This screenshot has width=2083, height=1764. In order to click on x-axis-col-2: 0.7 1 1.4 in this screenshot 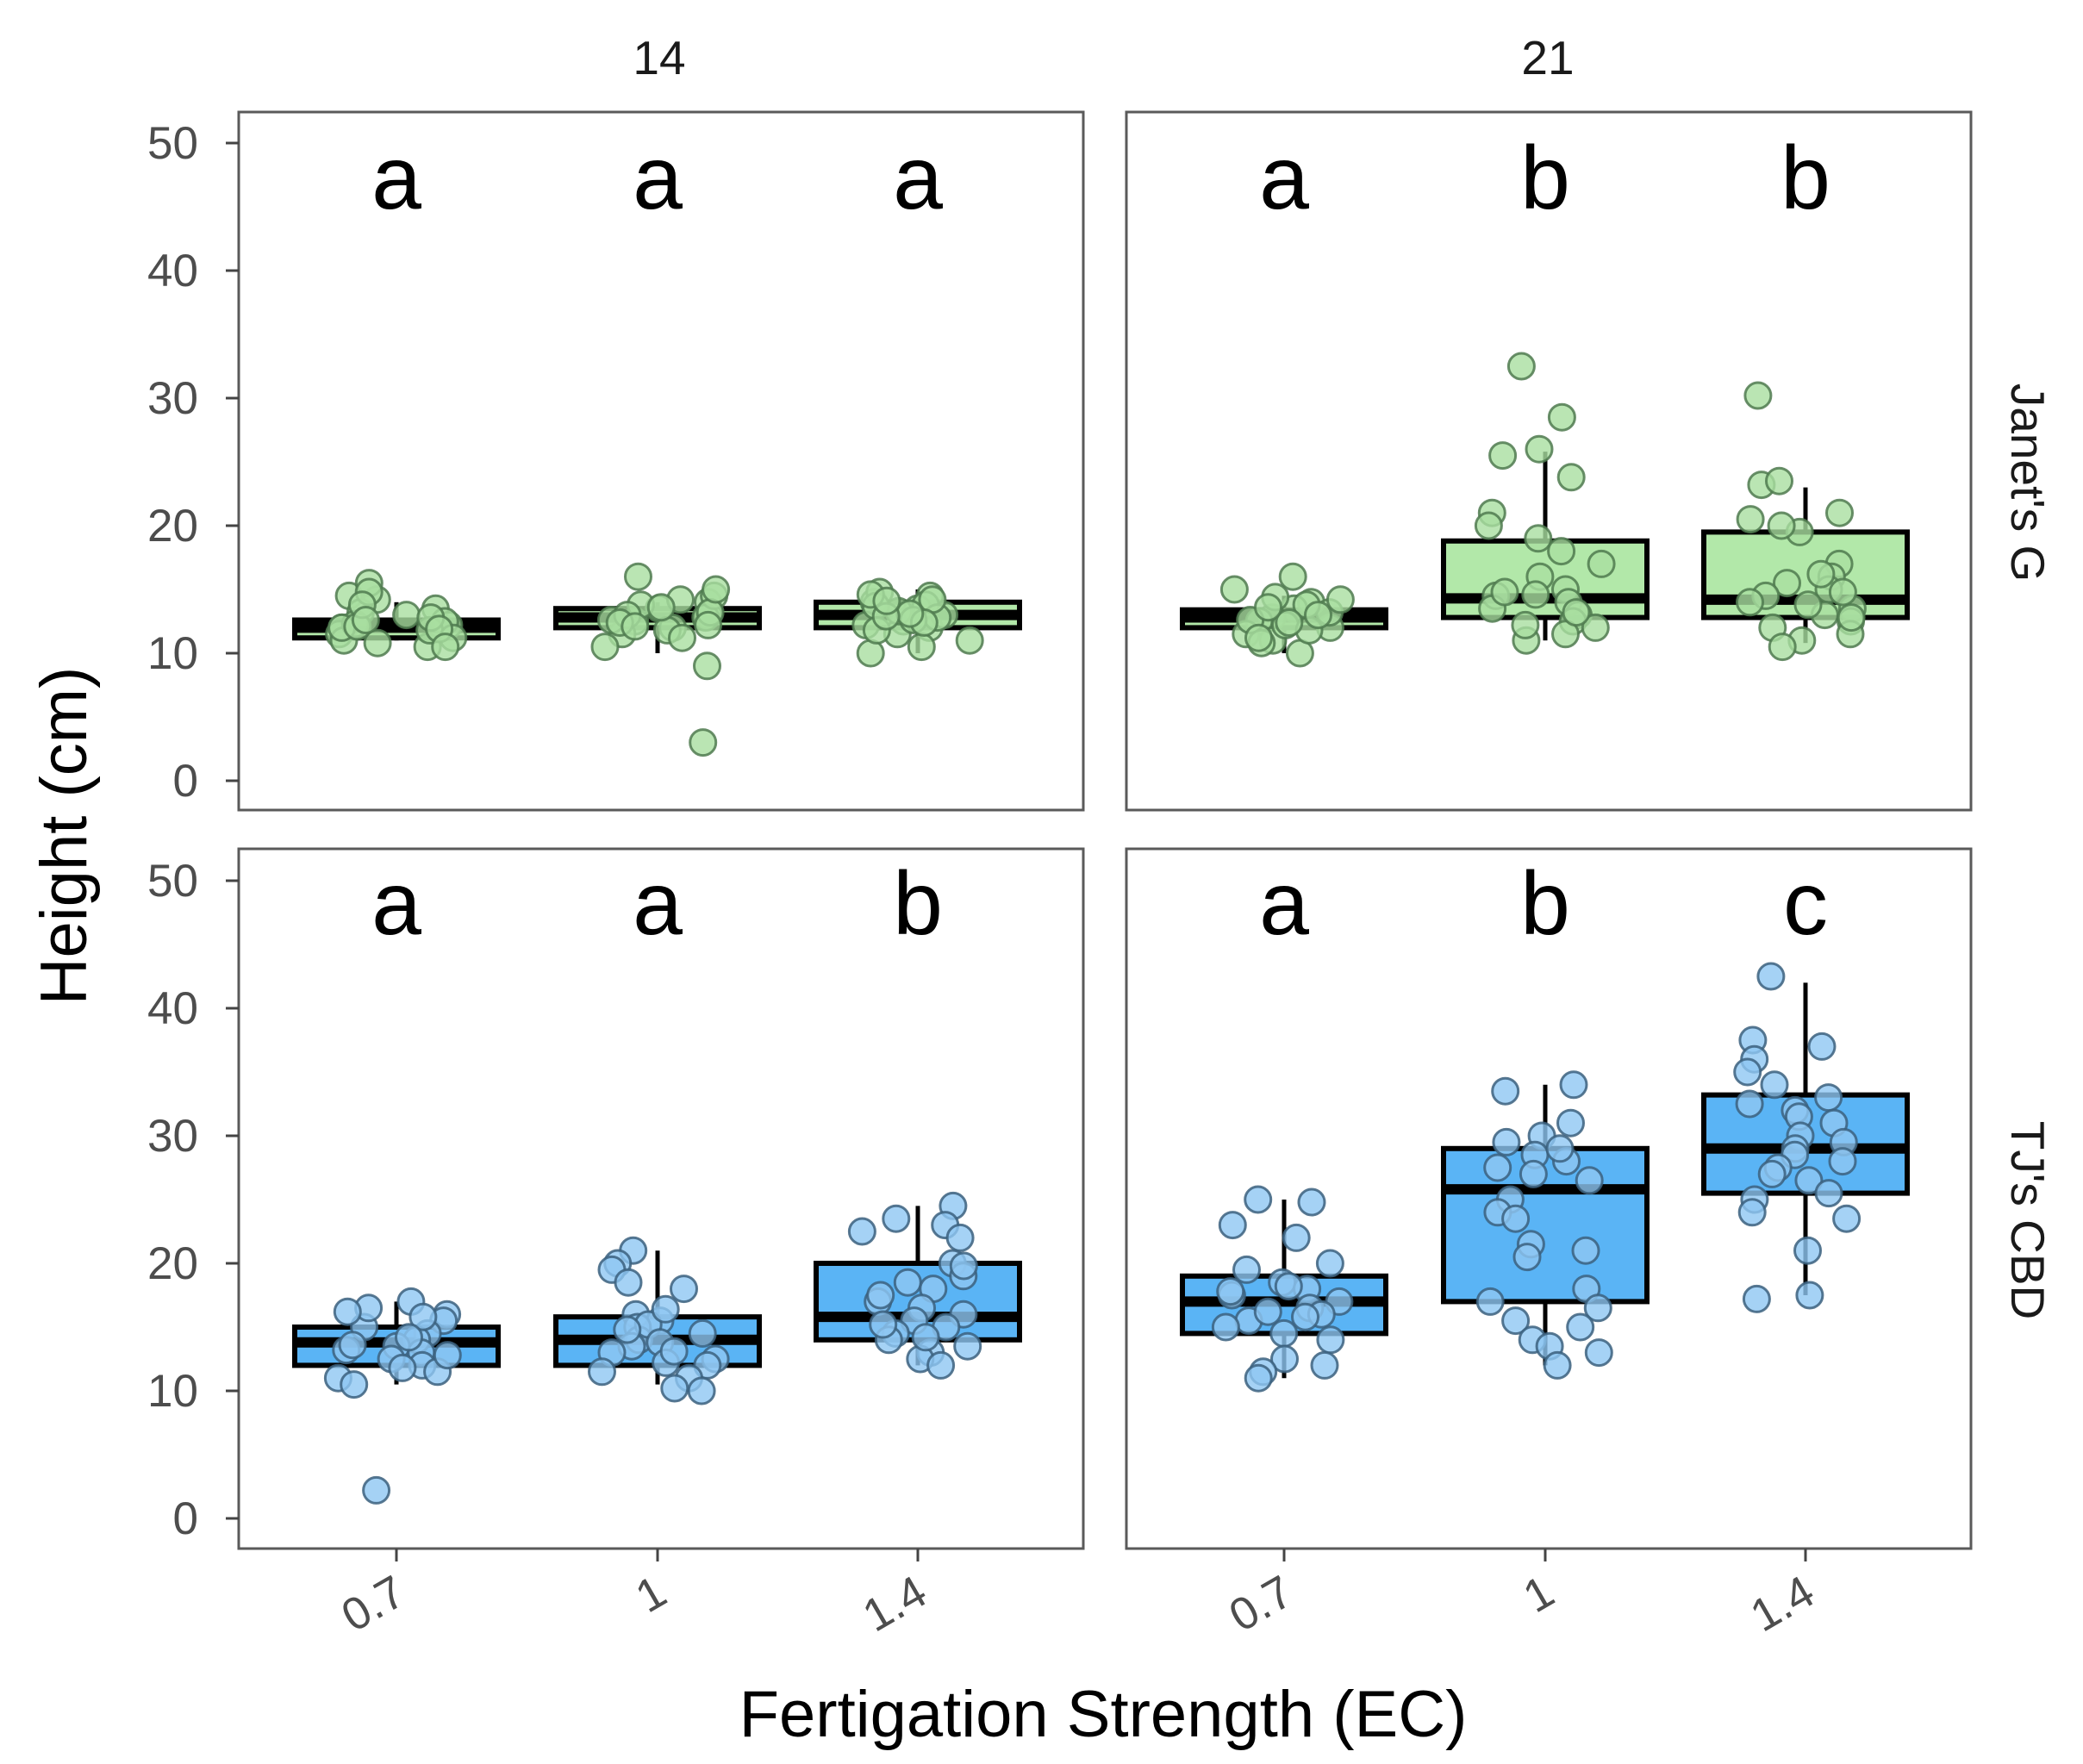, I will do `click(1522, 1595)`.